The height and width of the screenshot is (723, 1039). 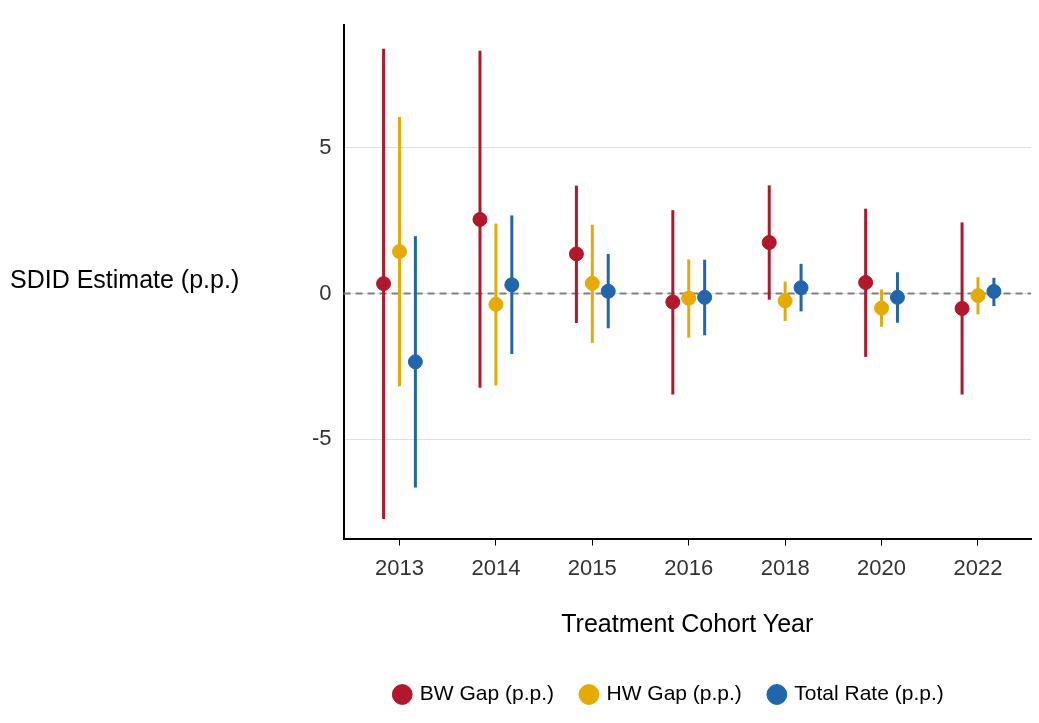 I want to click on y-tick-label: 5, so click(x=325, y=146).